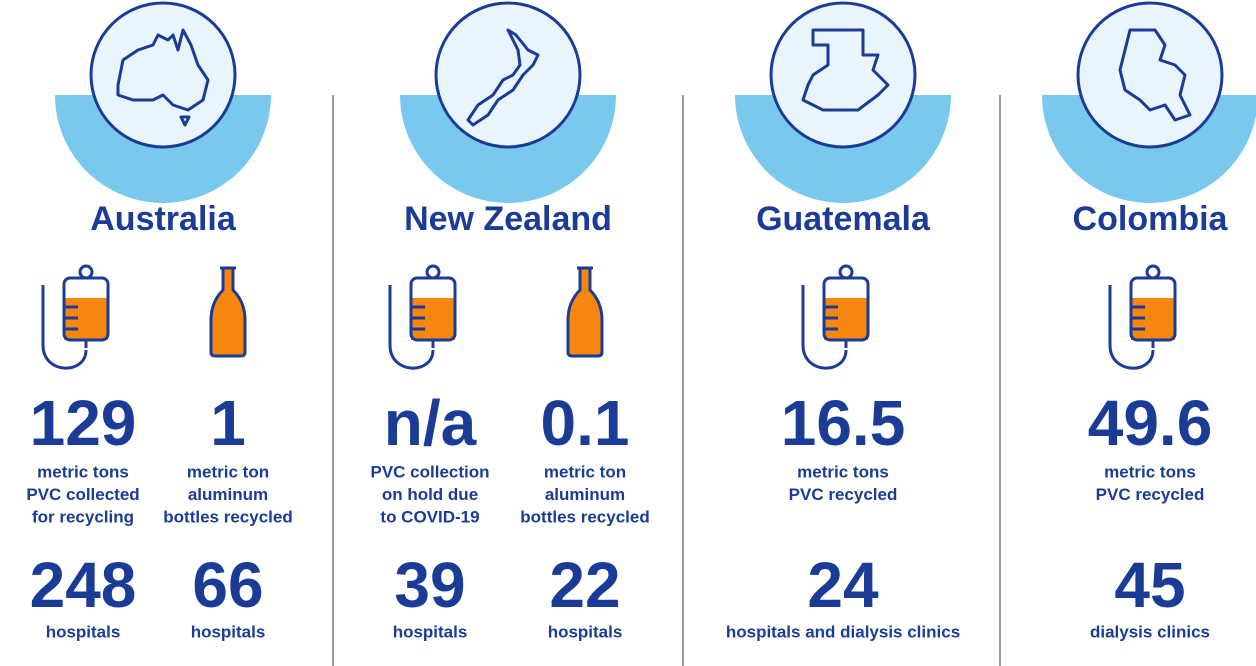  Describe the element at coordinates (584, 585) in the screenshot. I see `stat-value: 22` at that location.